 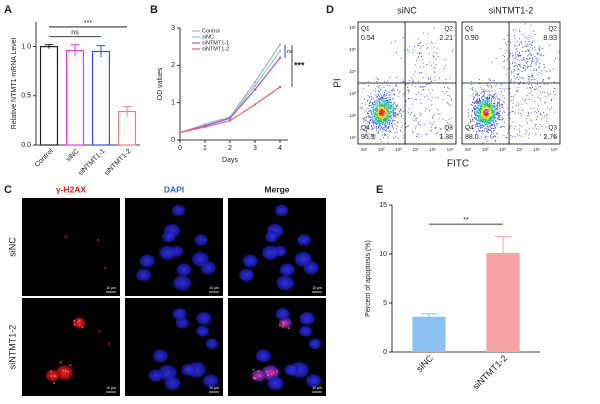 What do you see at coordinates (368, 137) in the screenshot?
I see `quadrant-value: 95.9` at bounding box center [368, 137].